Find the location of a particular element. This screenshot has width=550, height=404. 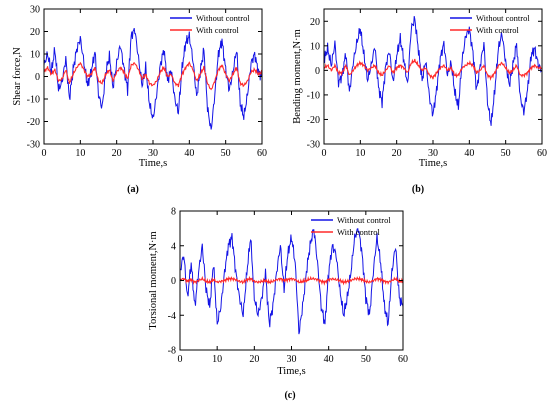

panel-label: (c) is located at coordinates (289, 395).